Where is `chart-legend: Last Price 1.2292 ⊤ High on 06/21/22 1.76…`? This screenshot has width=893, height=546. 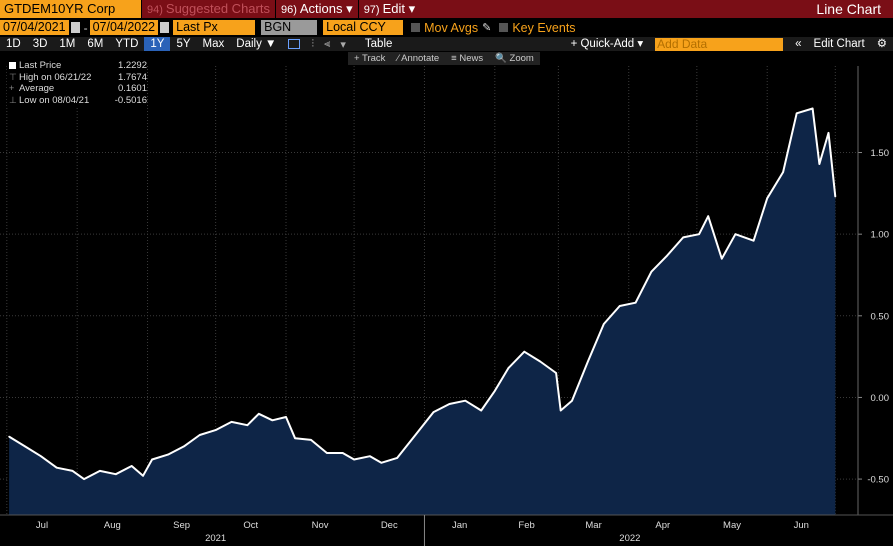 chart-legend: Last Price 1.2292 ⊤ High on 06/21/22 1.76… is located at coordinates (77, 83).